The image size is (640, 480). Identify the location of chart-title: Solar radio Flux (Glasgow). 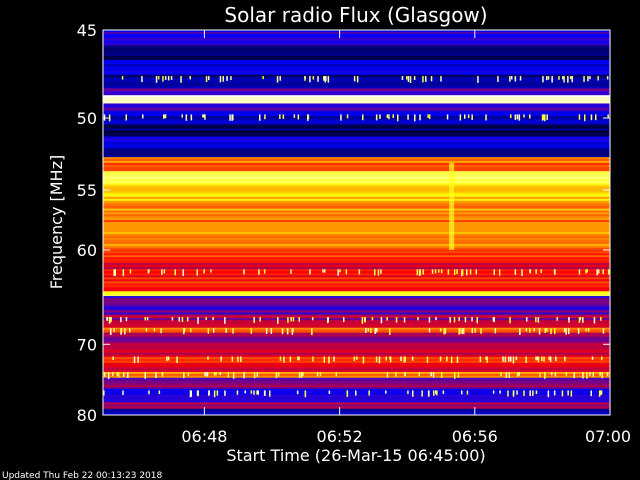
(355, 15).